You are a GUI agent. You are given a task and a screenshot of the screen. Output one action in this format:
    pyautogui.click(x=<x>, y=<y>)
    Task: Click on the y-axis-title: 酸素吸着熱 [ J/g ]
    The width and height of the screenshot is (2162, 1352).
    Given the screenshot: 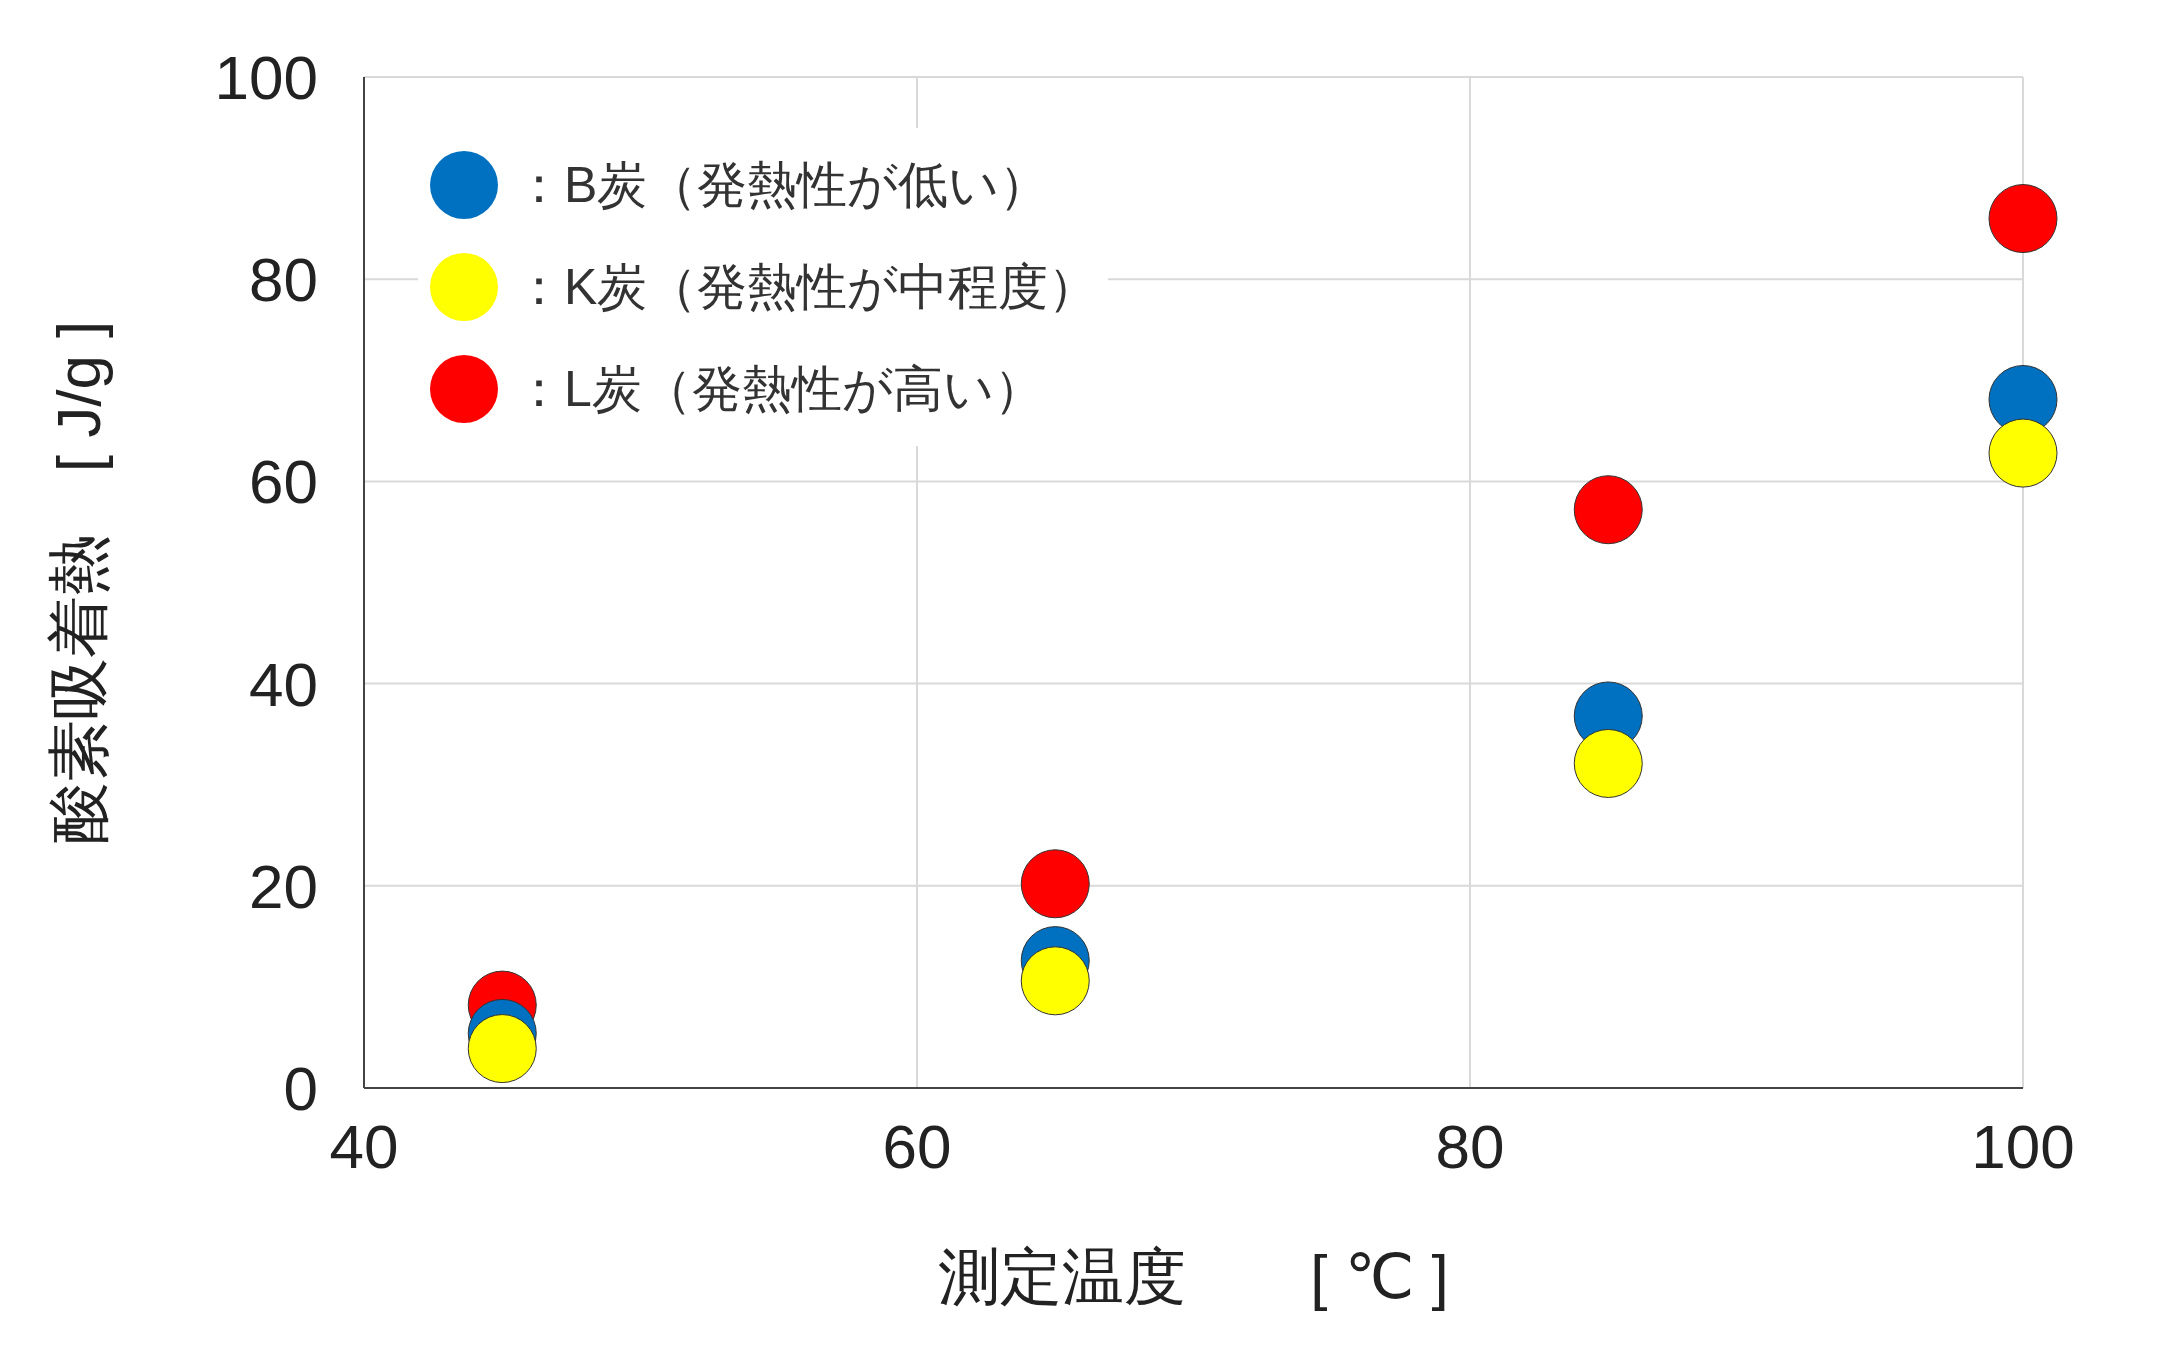 What is the action you would take?
    pyautogui.click(x=79, y=582)
    